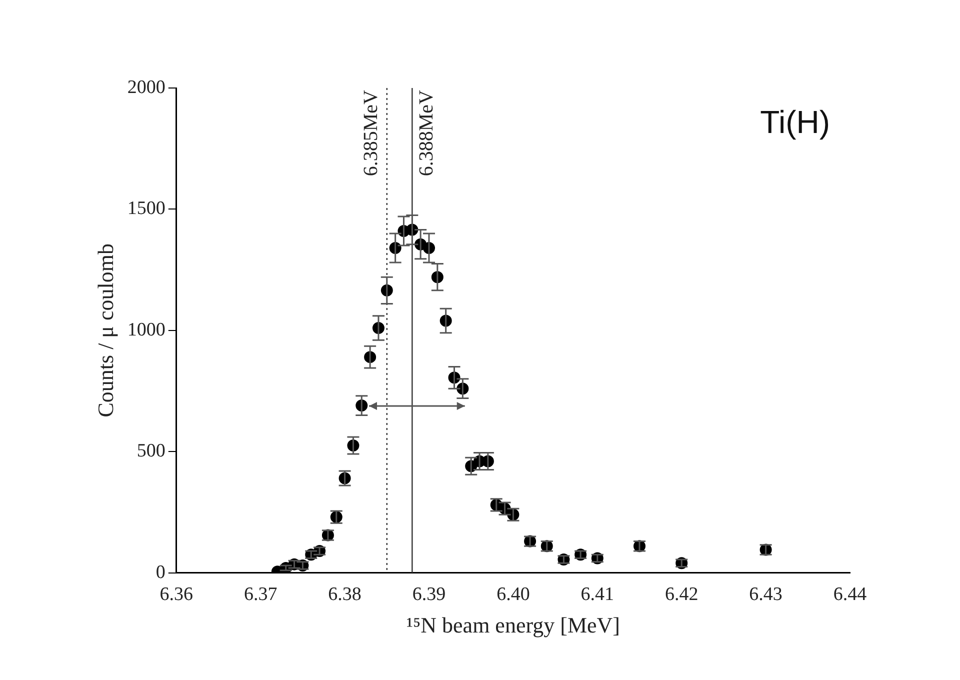 The image size is (960, 680). Describe the element at coordinates (795, 122) in the screenshot. I see `annotation: Ti(H)` at that location.